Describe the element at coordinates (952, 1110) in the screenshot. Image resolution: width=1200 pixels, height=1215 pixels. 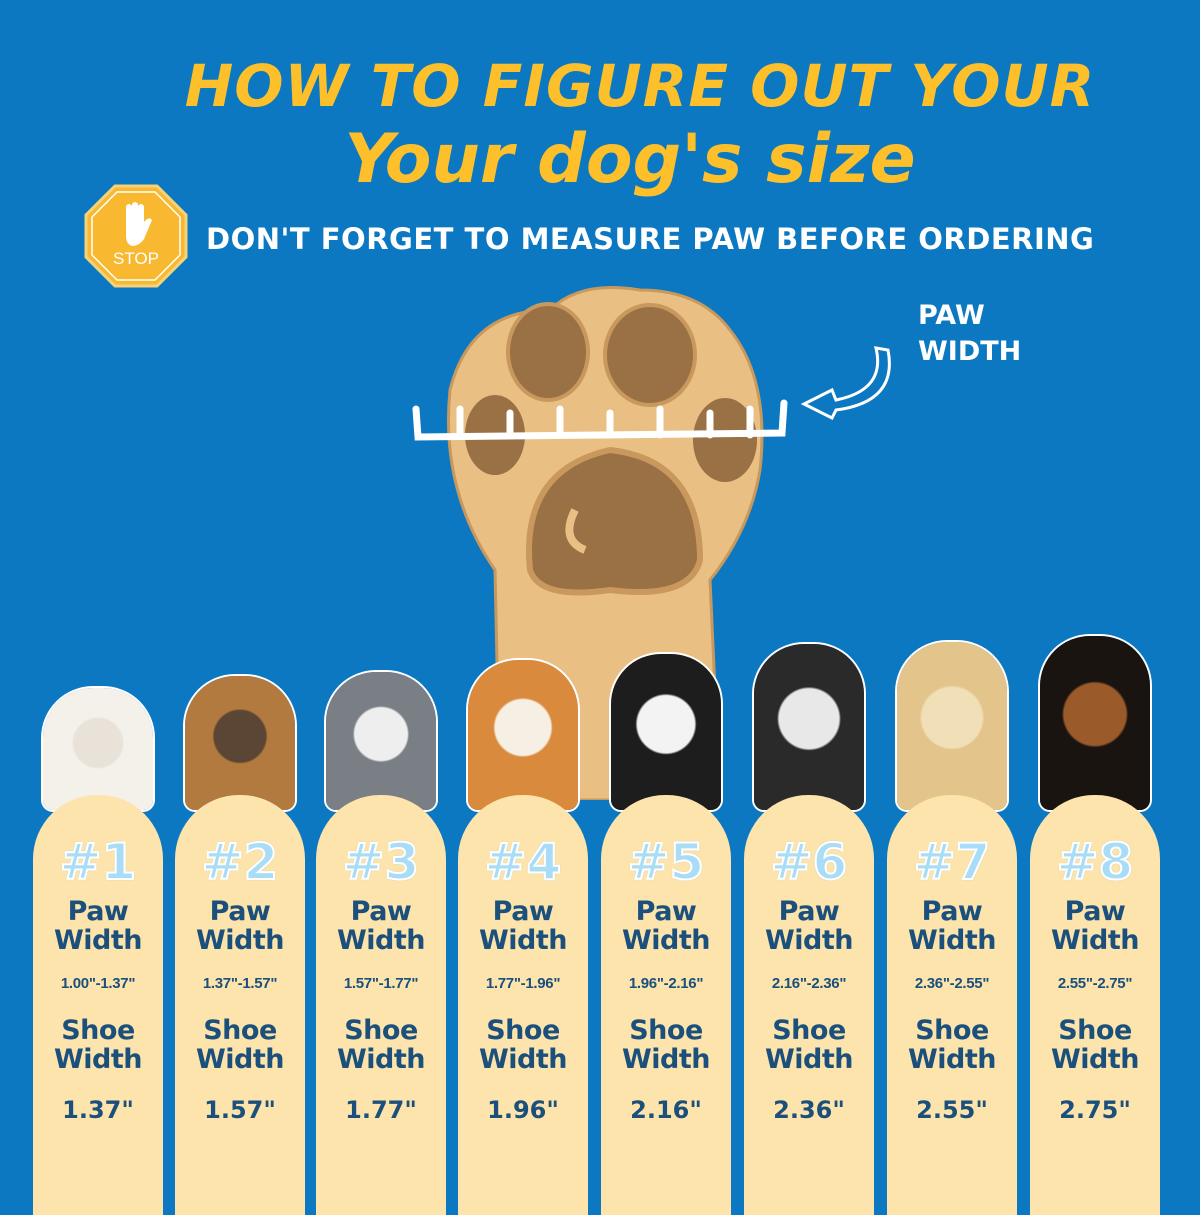
I see `shoe-width-value: 2.55"` at that location.